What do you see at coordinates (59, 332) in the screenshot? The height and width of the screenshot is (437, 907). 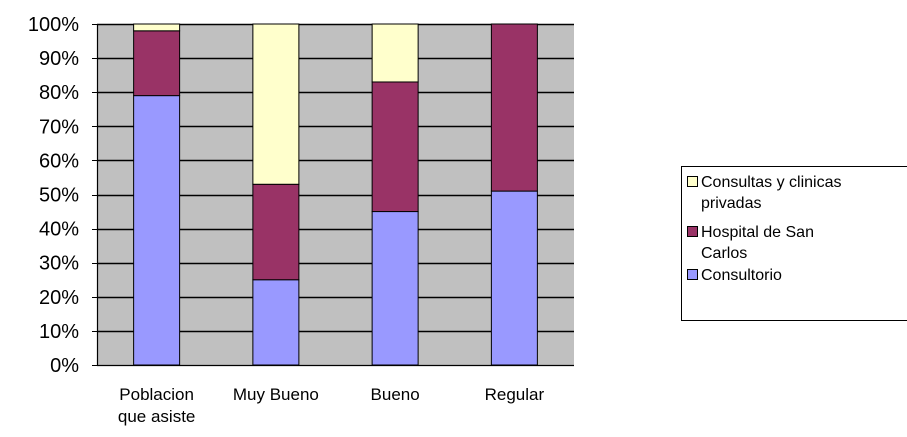 I see `y-tick-label: 10%` at bounding box center [59, 332].